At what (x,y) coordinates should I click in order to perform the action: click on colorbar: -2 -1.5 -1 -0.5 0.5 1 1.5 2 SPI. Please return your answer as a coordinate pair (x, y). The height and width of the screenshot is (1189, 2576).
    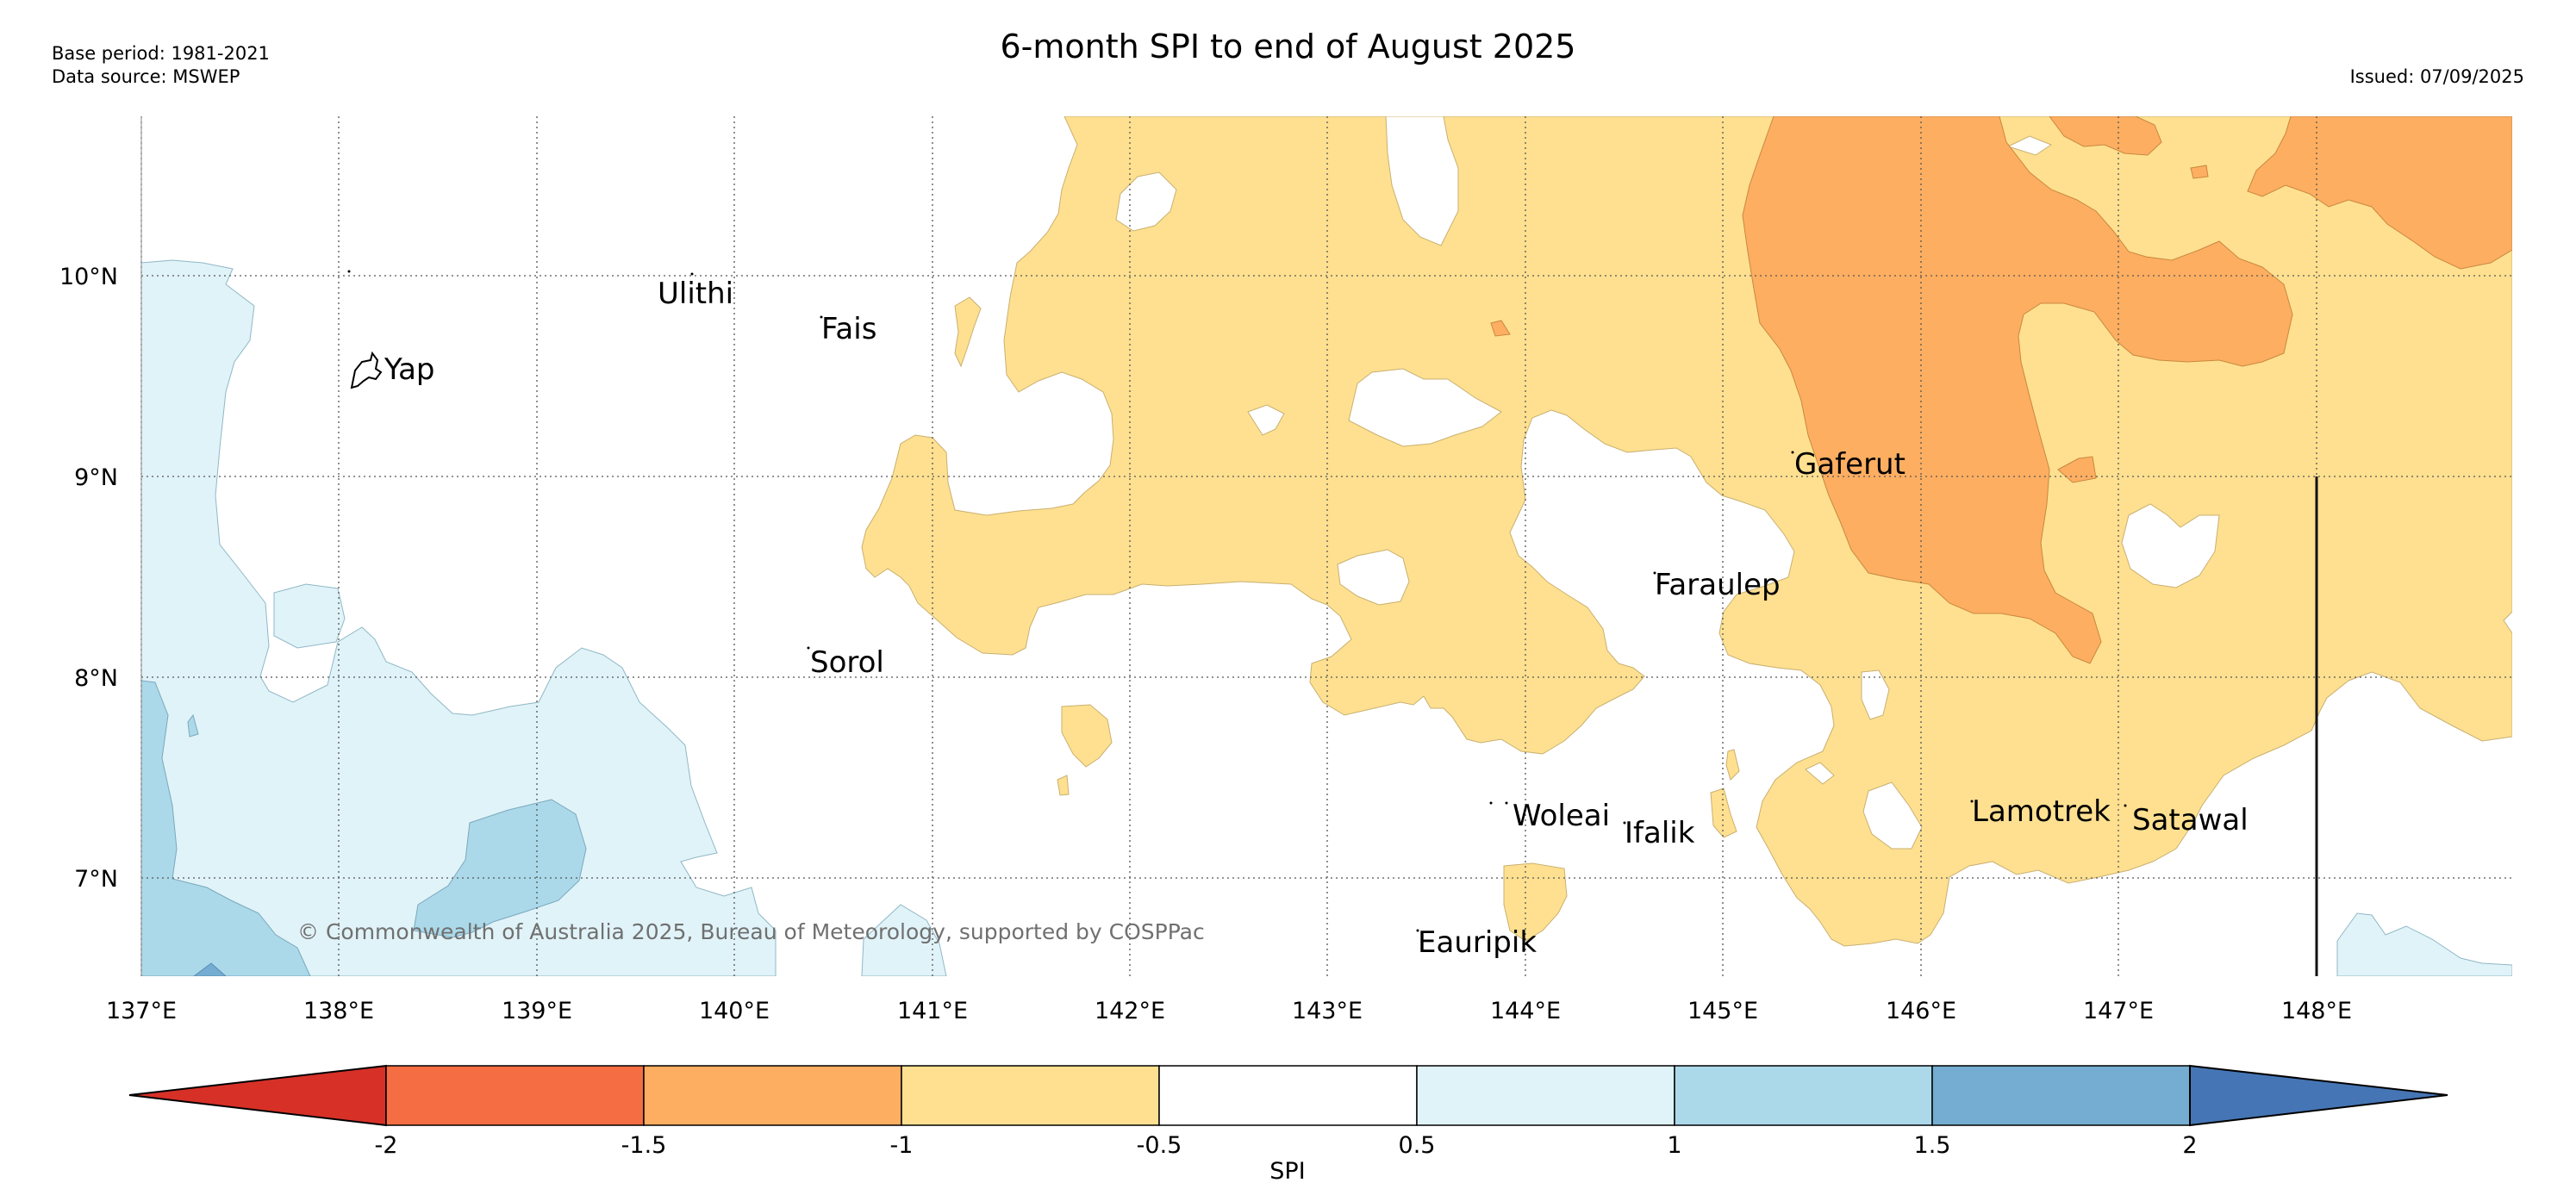
    Looking at the image, I should click on (1288, 1124).